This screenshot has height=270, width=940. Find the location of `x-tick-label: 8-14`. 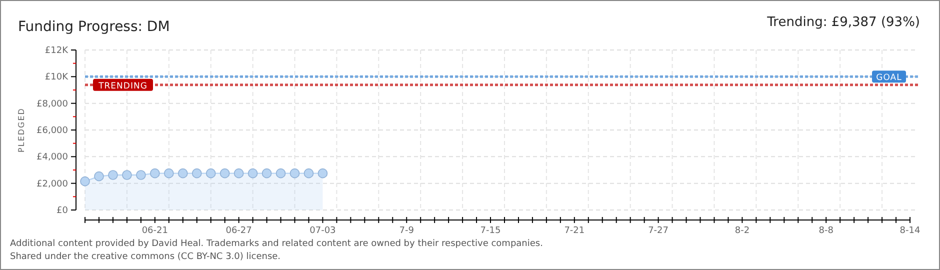

x-tick-label: 8-14 is located at coordinates (910, 231).